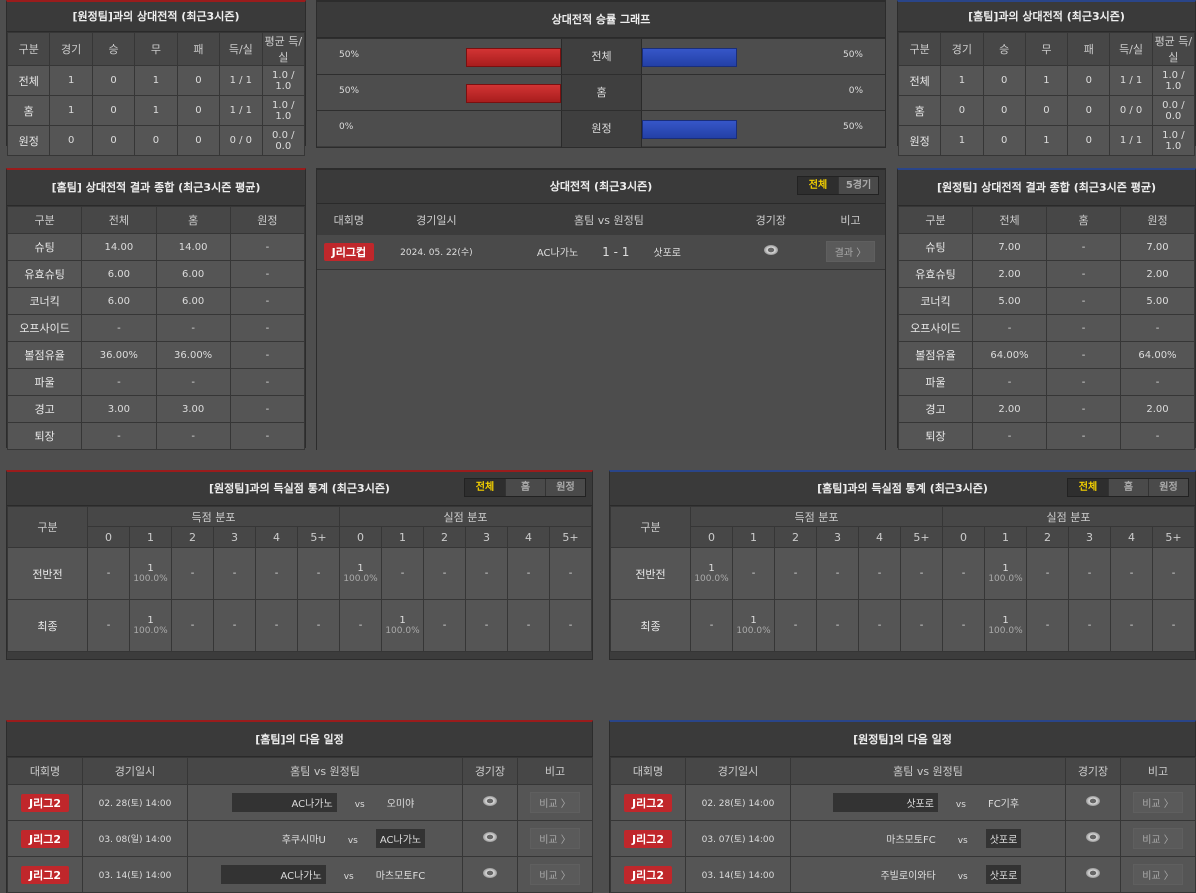 Image resolution: width=1196 pixels, height=893 pixels. What do you see at coordinates (1046, 301) in the screenshot?
I see `table-row: 코너킥 5.00-5.00` at bounding box center [1046, 301].